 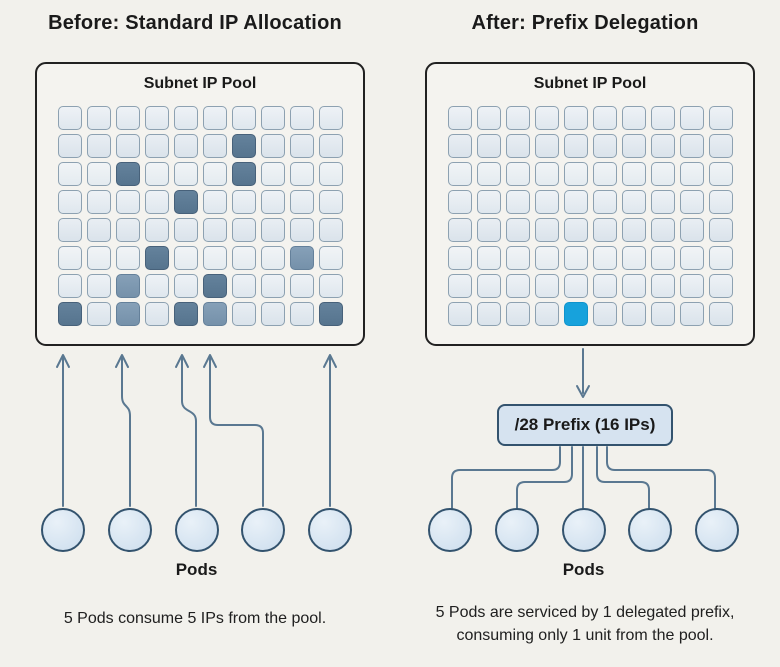 What do you see at coordinates (196, 569) in the screenshot?
I see `pods-label-before: Pods` at bounding box center [196, 569].